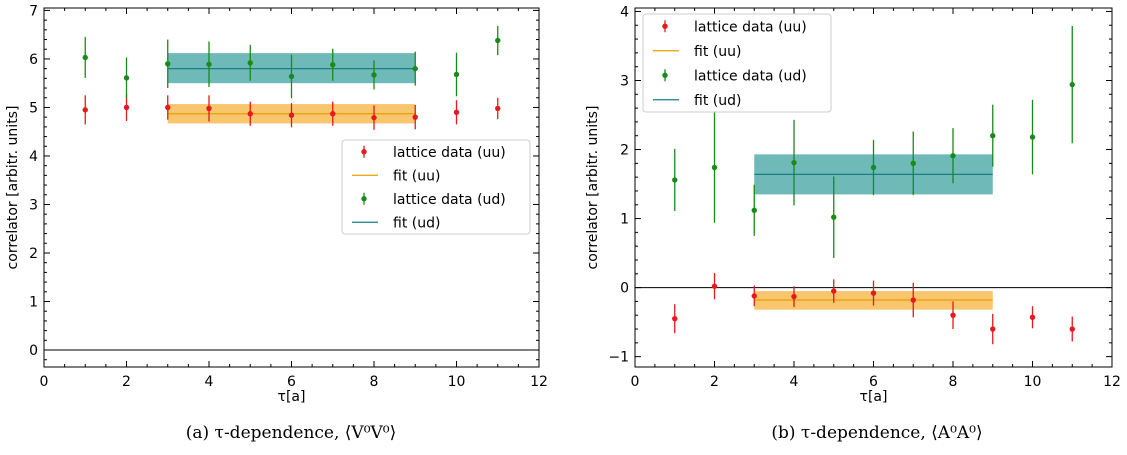  Describe the element at coordinates (876, 433) in the screenshot. I see `figure-caption: (b) τ-dependence, ⟨A⁰A⁰⟩` at that location.